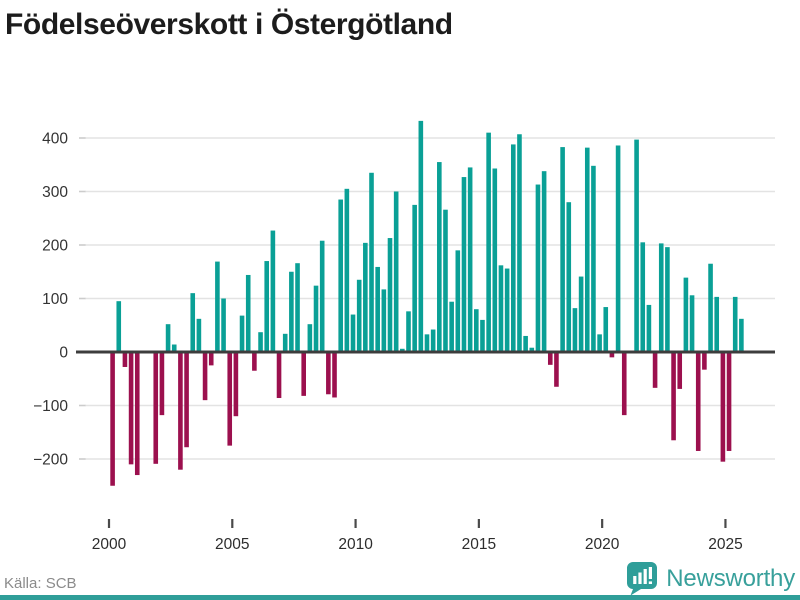 Image resolution: width=800 pixels, height=600 pixels. What do you see at coordinates (371, 262) in the screenshot?
I see `bar-2010-q3` at bounding box center [371, 262].